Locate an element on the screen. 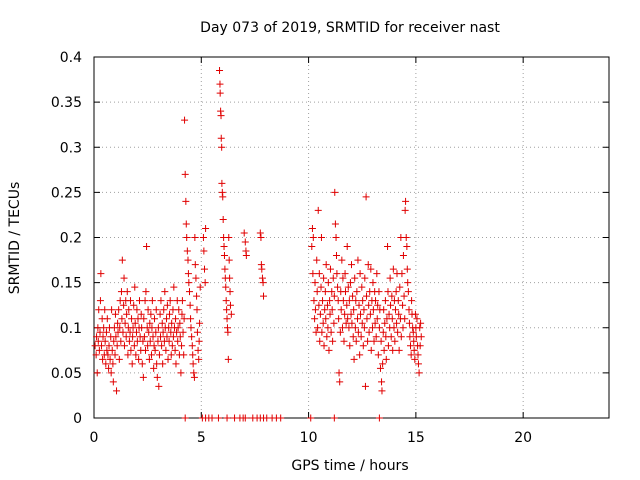  y-tick-label: 0.05 is located at coordinates (66, 374).